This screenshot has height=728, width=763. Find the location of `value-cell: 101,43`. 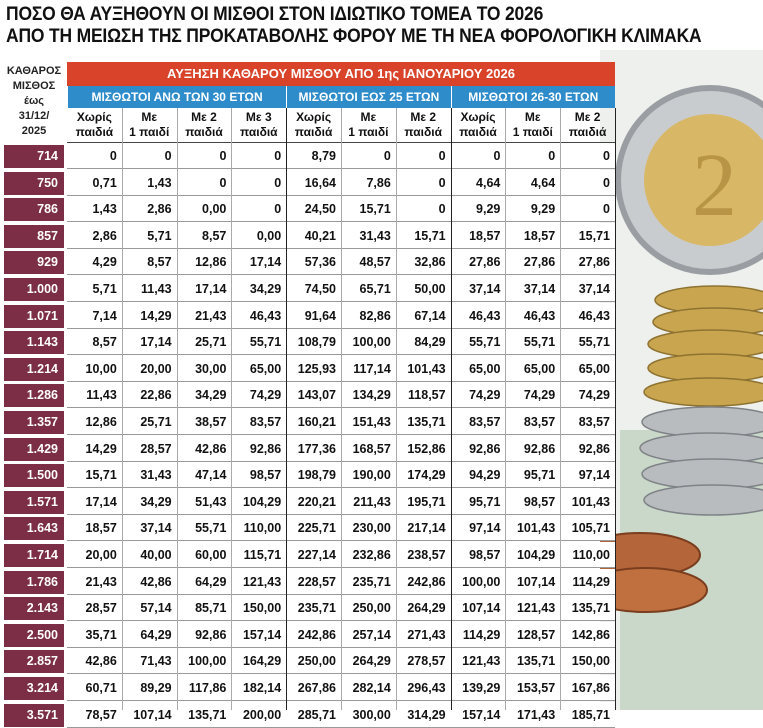

value-cell: 101,43 is located at coordinates (423, 368).